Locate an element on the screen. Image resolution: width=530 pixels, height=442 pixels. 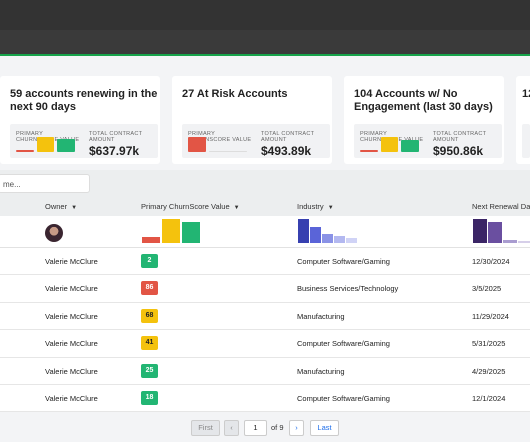
header-score: Primary ChurnScore Value ▼ is located at coordinates (190, 206).